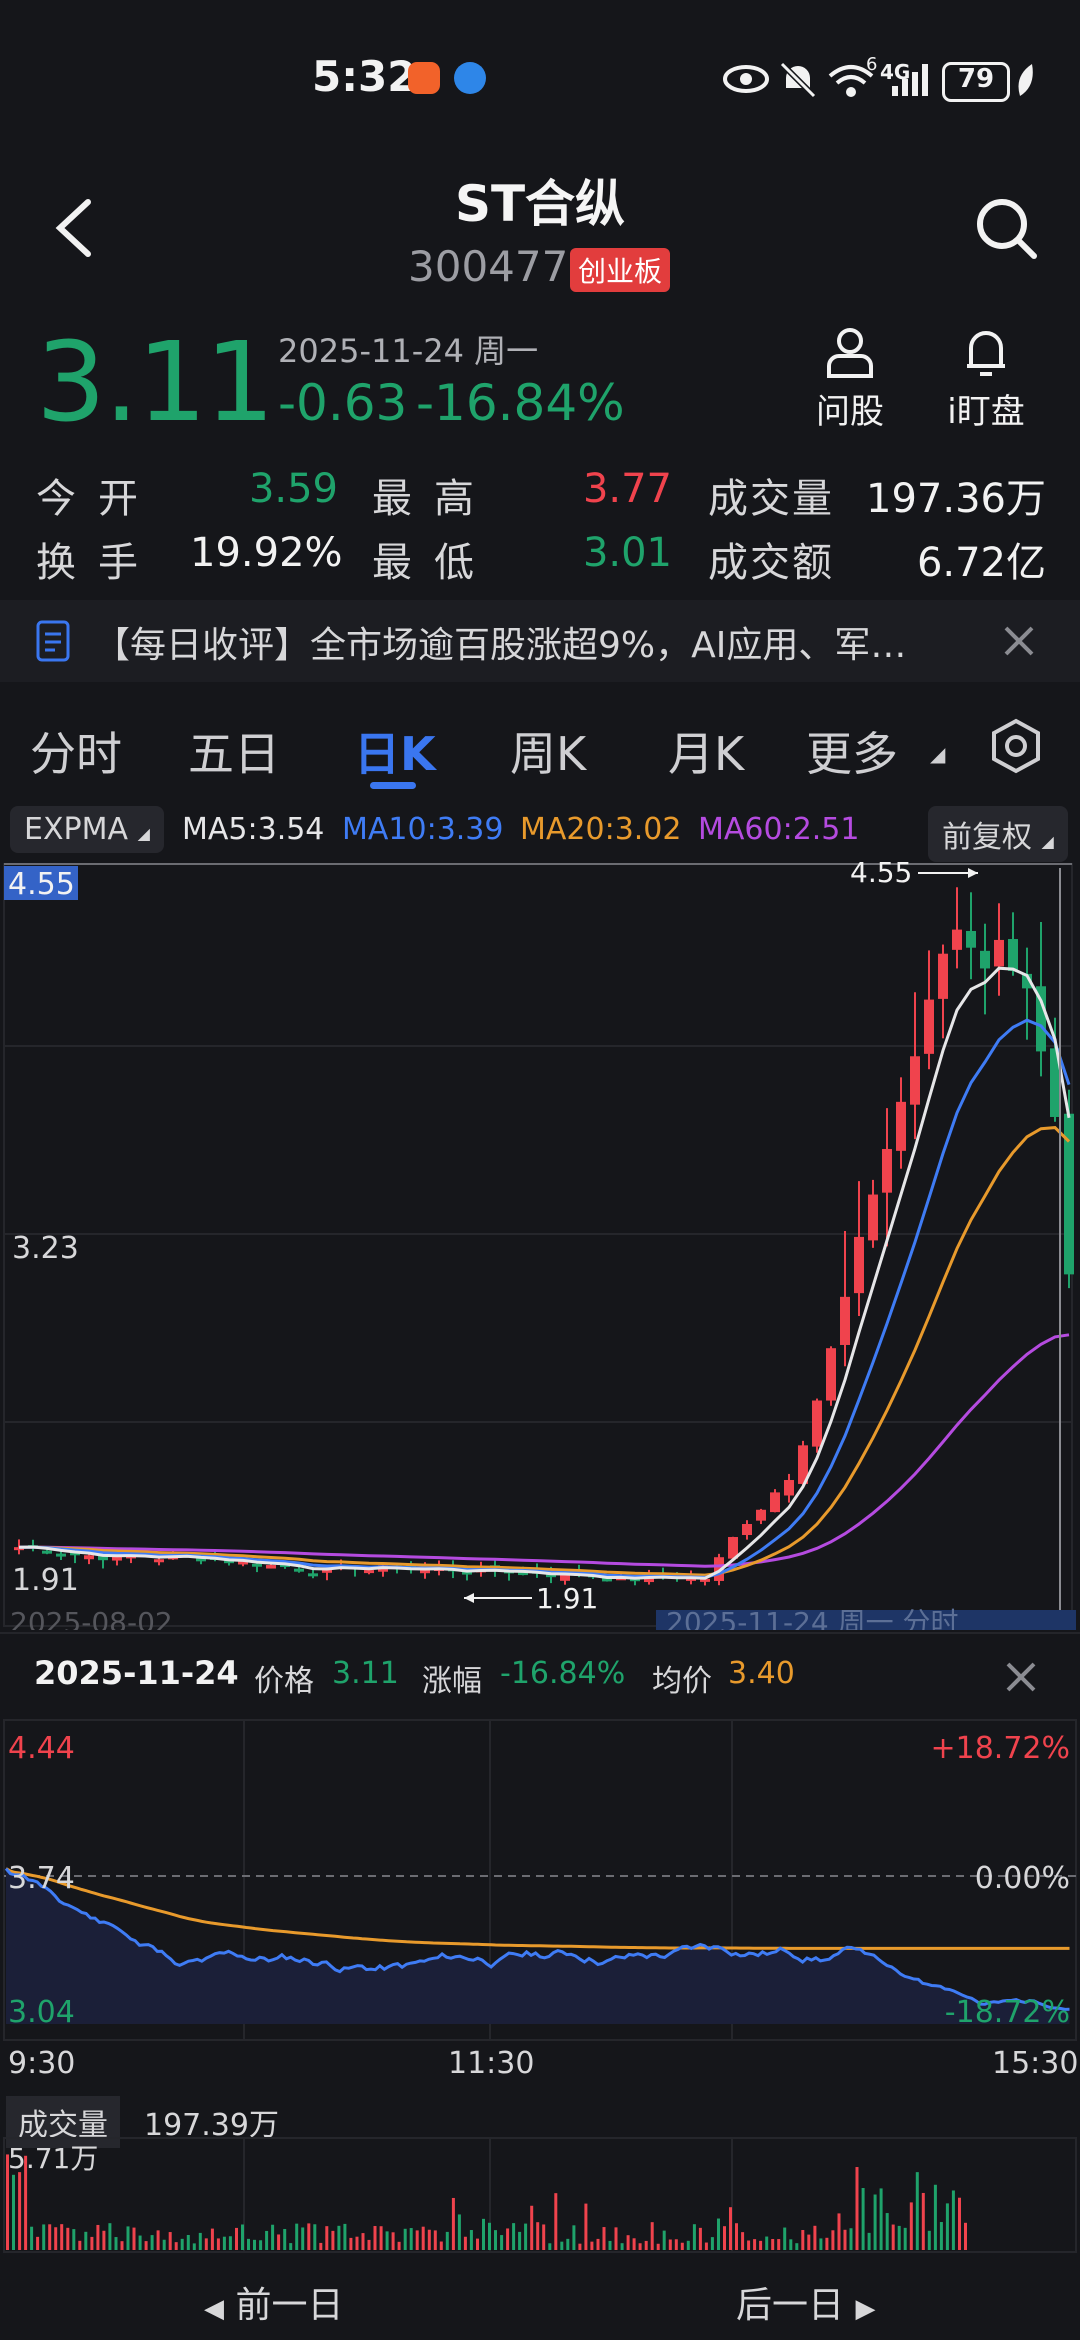 Image resolution: width=1080 pixels, height=2340 pixels. I want to click on intraday-price: 3.11, so click(365, 1673).